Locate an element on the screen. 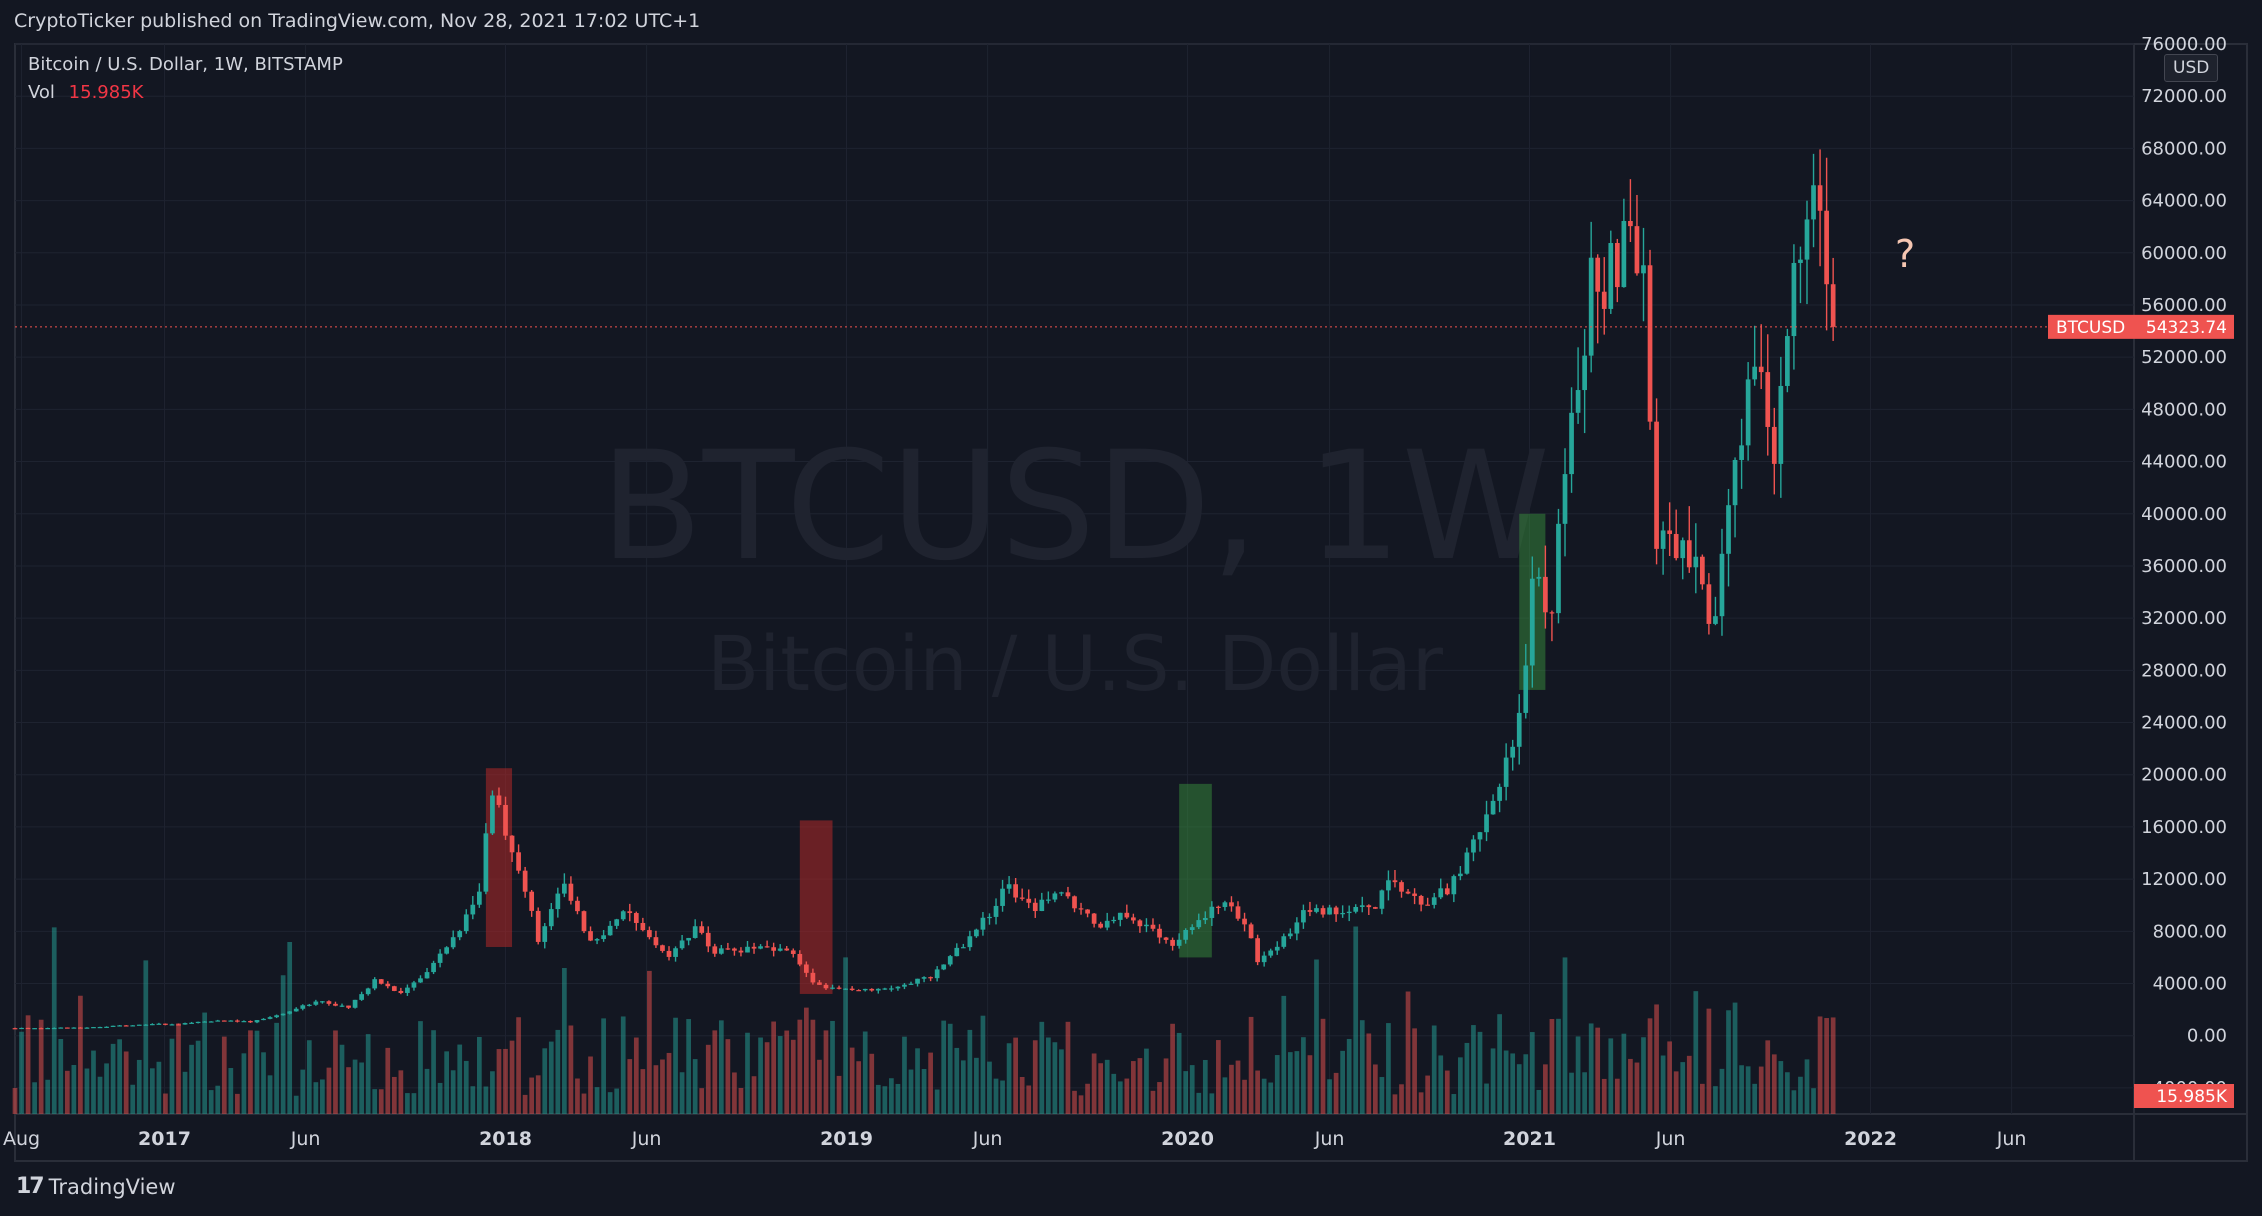 This screenshot has width=2262, height=1216. legend-volume-line: Vol 15.985K is located at coordinates (85, 92).